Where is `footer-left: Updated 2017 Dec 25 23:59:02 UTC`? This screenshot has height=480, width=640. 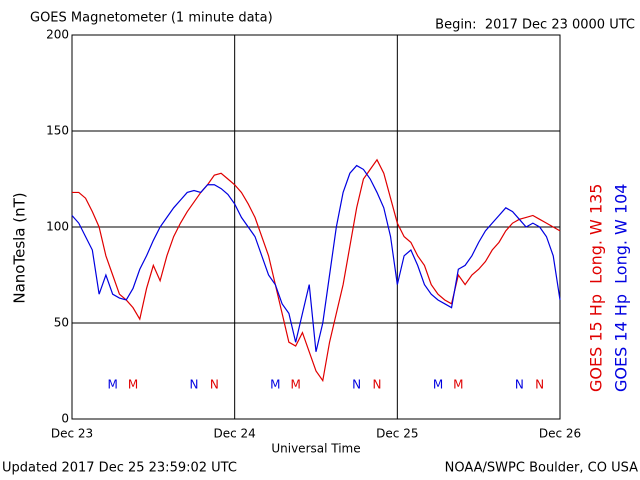 footer-left: Updated 2017 Dec 25 23:59:02 UTC is located at coordinates (119, 468).